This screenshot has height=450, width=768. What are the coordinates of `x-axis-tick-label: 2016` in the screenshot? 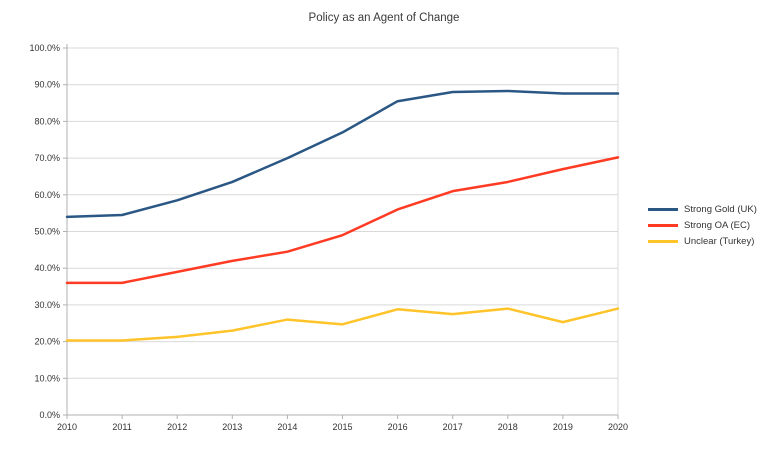 It's located at (398, 427).